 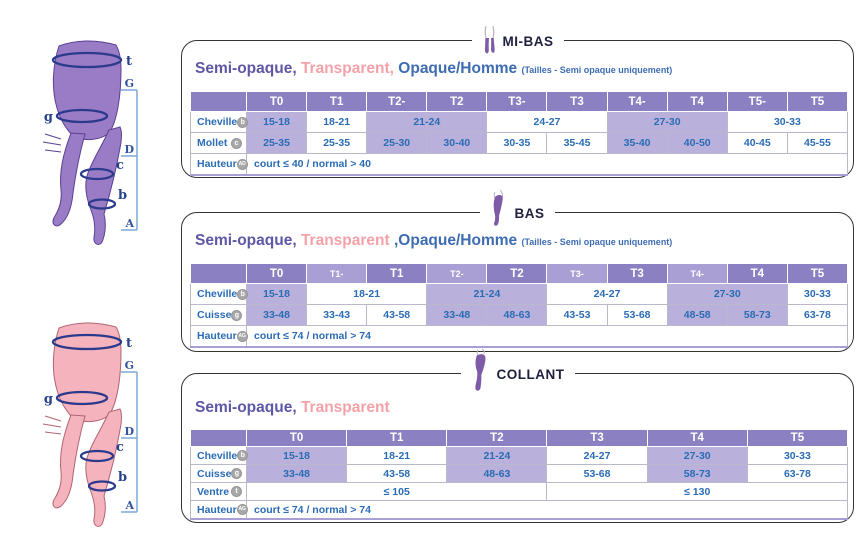 What do you see at coordinates (213, 491) in the screenshot?
I see `row-label: Ventre` at bounding box center [213, 491].